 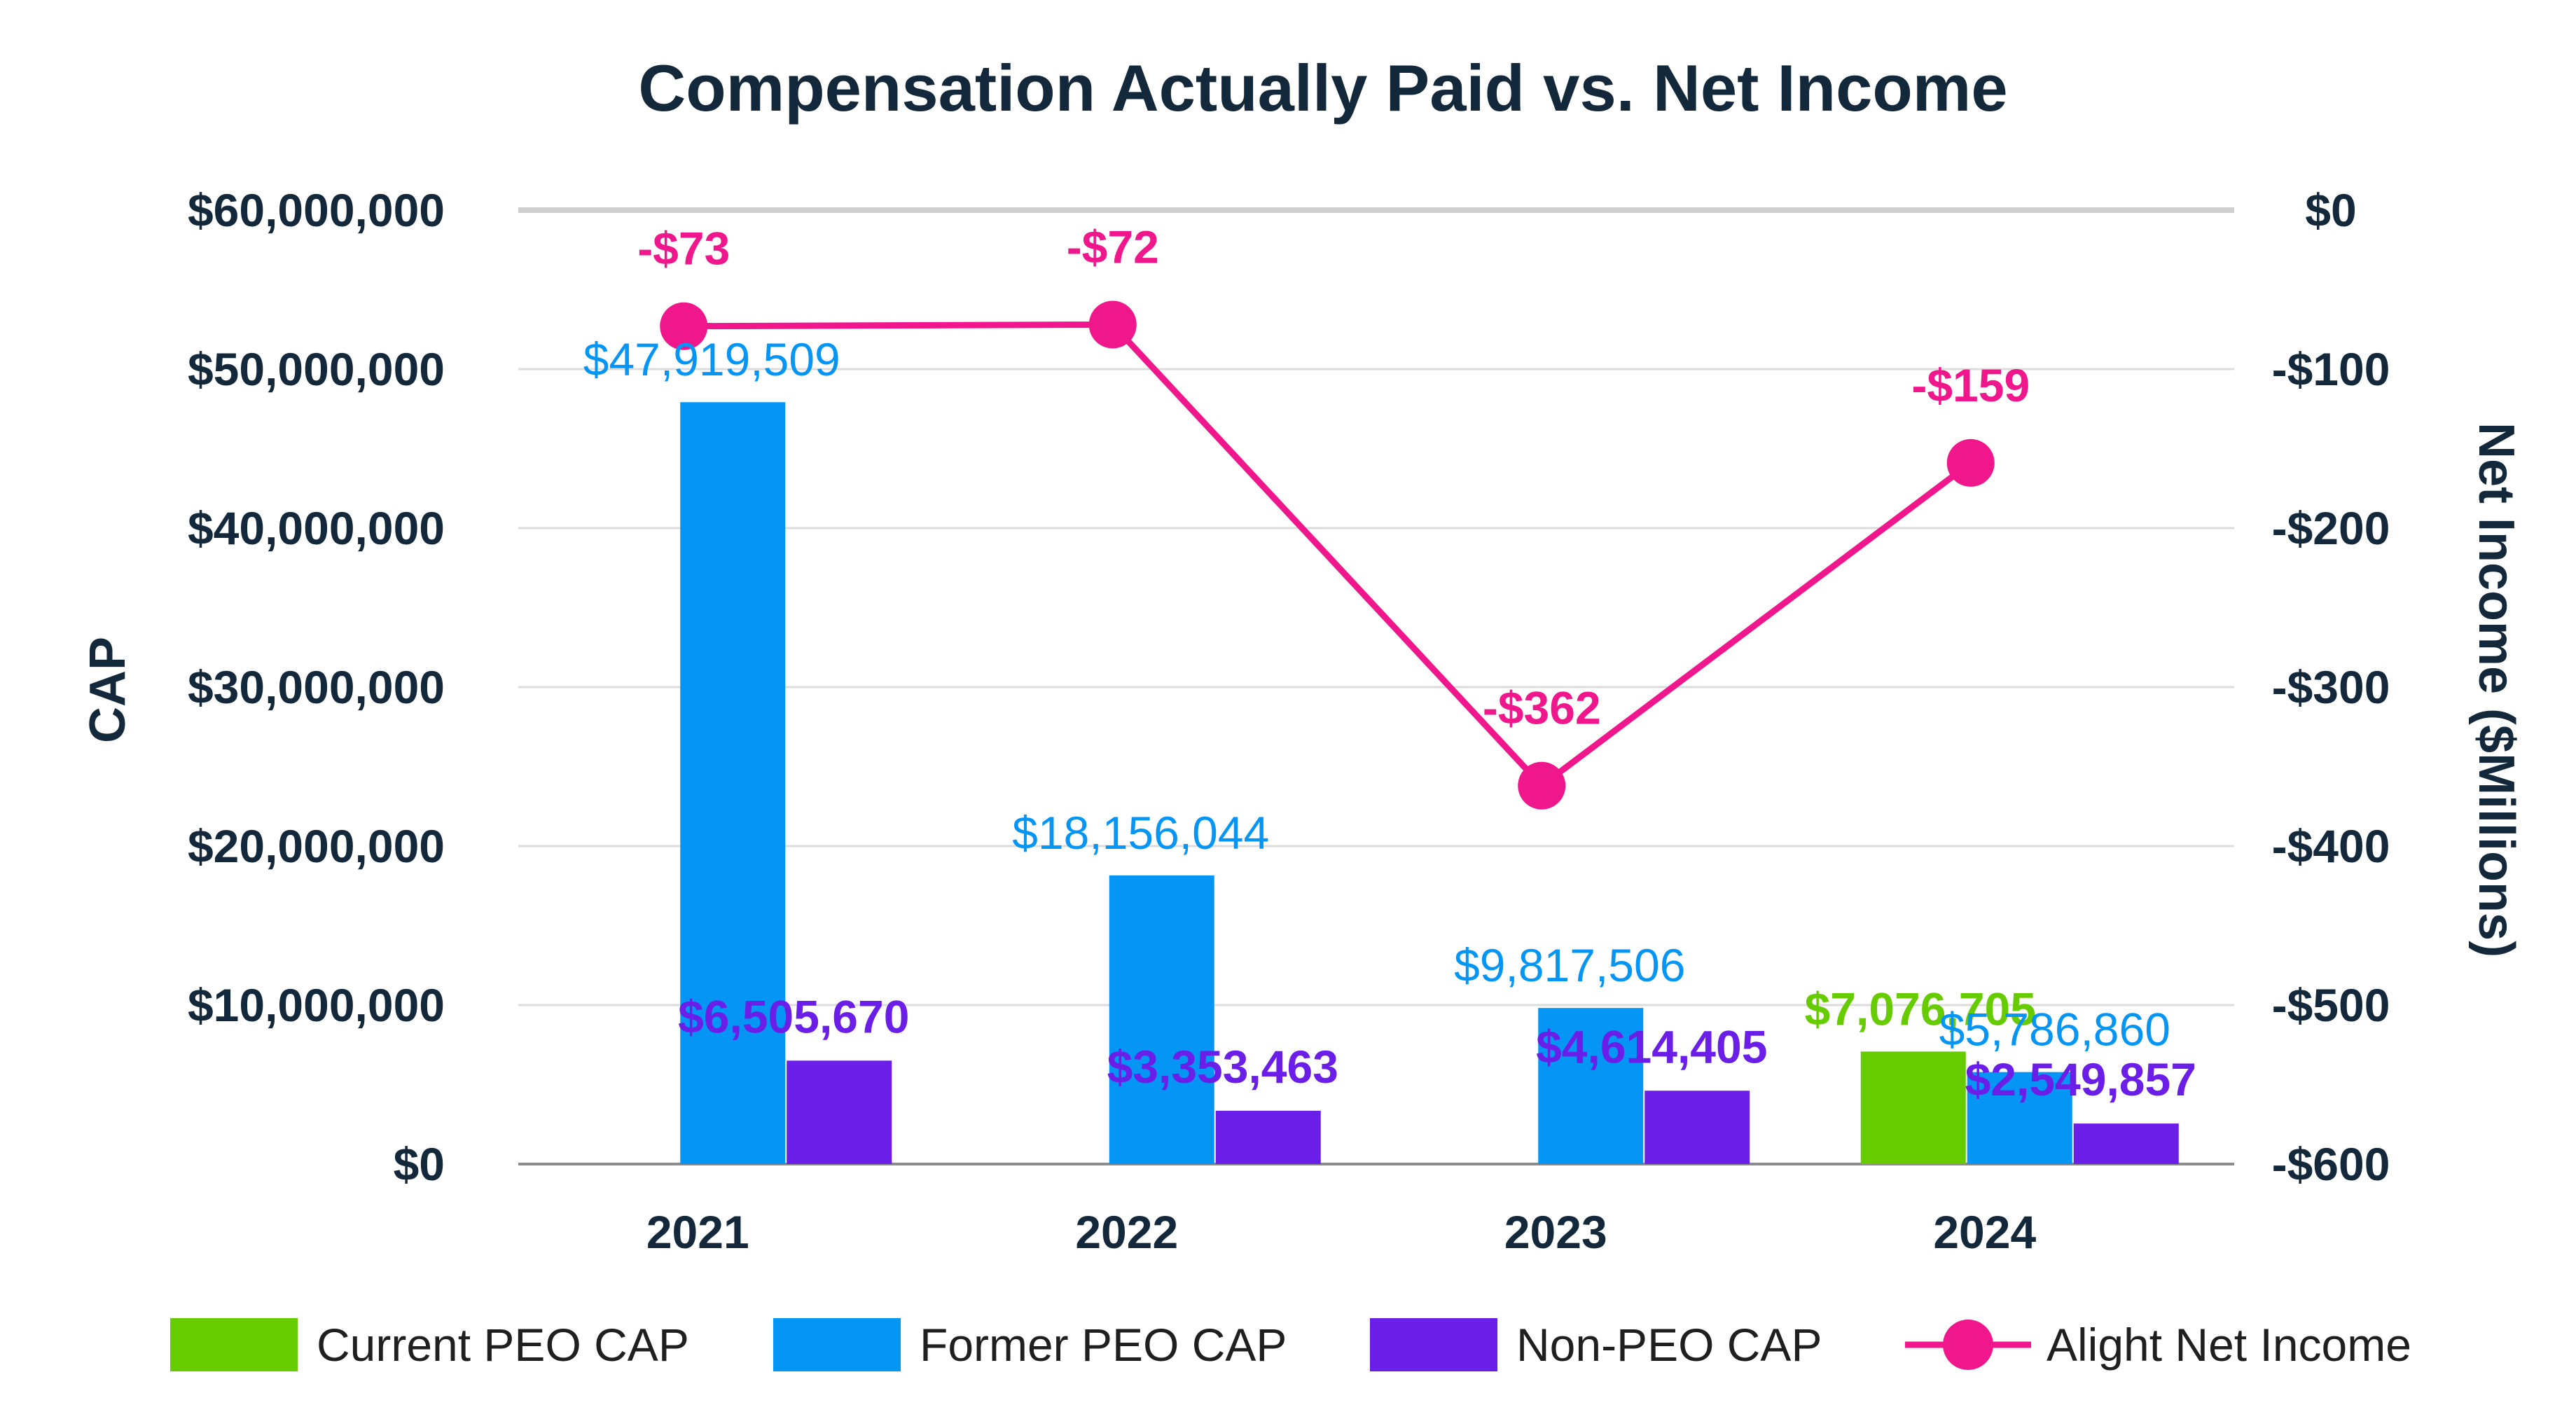 What do you see at coordinates (711, 359) in the screenshot?
I see `bar-value-label: $47,919,509` at bounding box center [711, 359].